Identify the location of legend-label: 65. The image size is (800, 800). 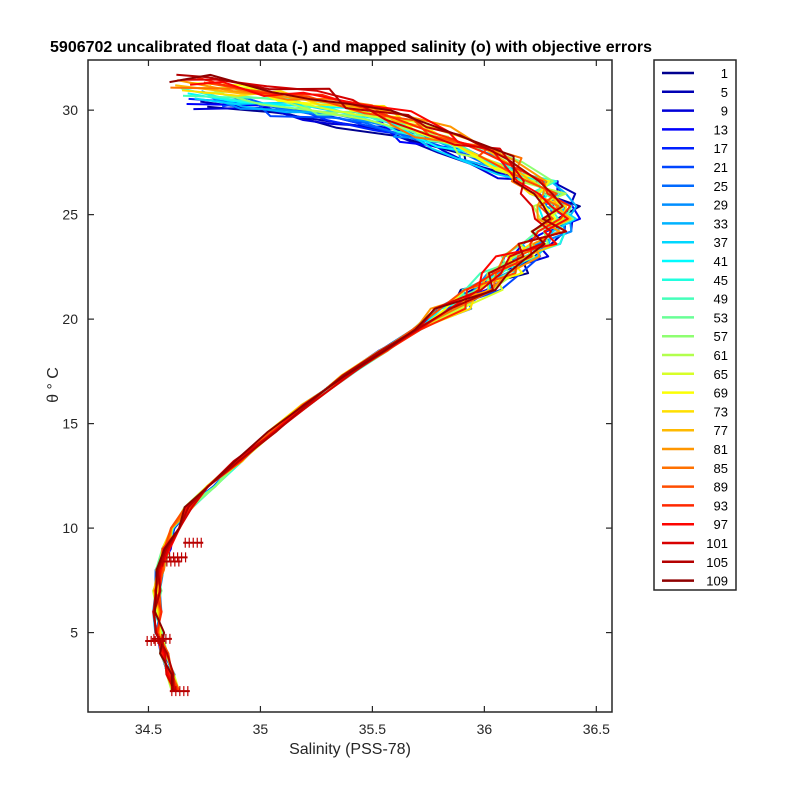
(721, 374).